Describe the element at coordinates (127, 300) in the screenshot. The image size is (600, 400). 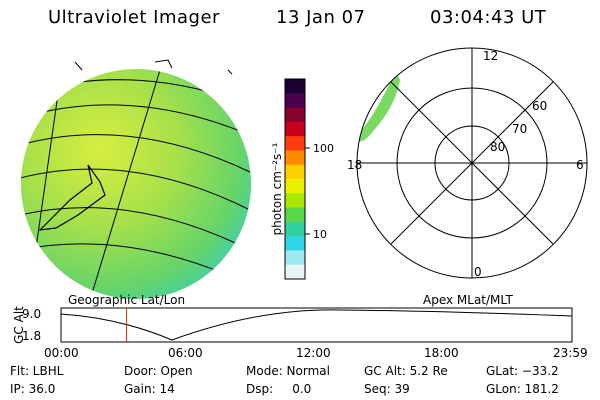
I see `left-panel-label: Geographic Lat/Lon` at that location.